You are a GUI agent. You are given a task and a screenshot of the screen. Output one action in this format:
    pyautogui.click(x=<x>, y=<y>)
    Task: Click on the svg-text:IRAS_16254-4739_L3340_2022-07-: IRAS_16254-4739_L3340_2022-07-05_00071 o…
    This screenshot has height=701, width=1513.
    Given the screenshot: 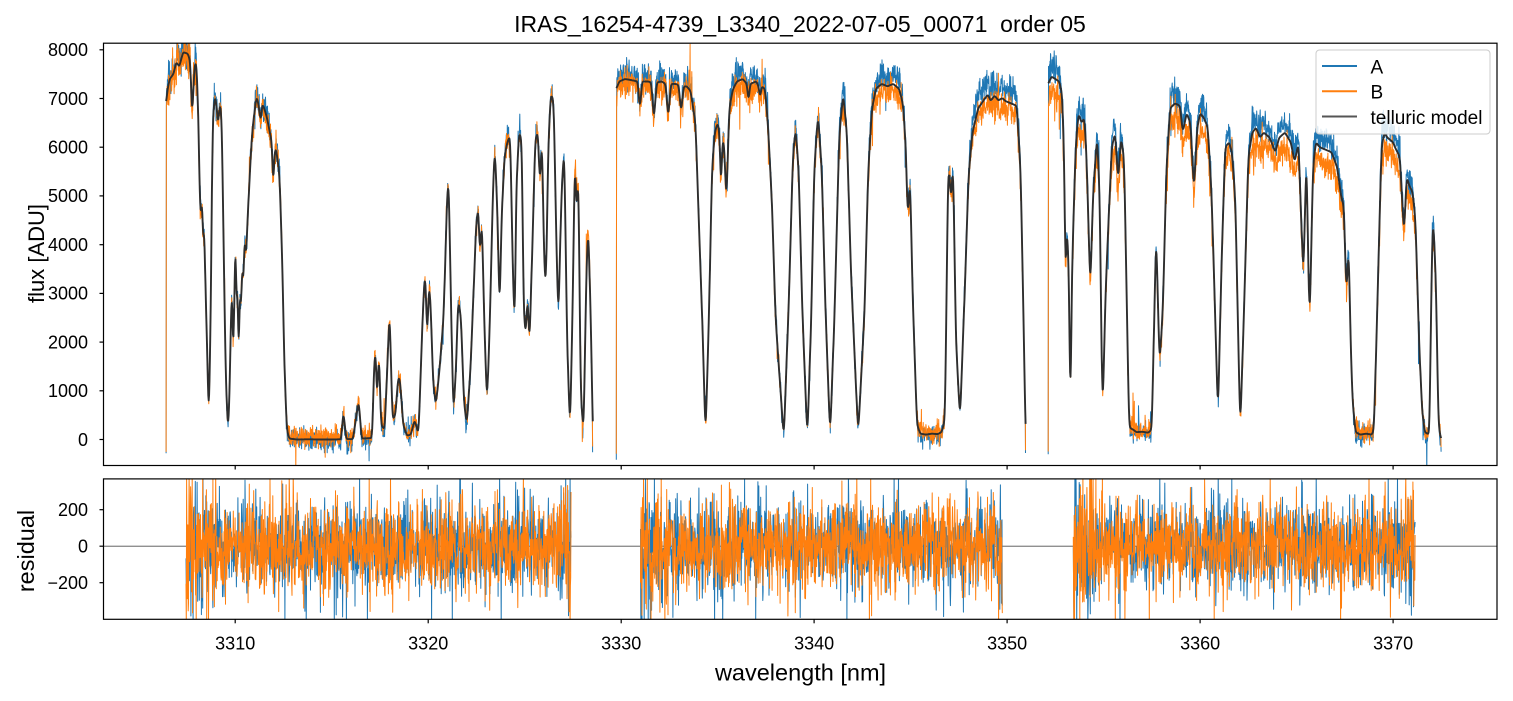 What is the action you would take?
    pyautogui.click(x=800, y=24)
    